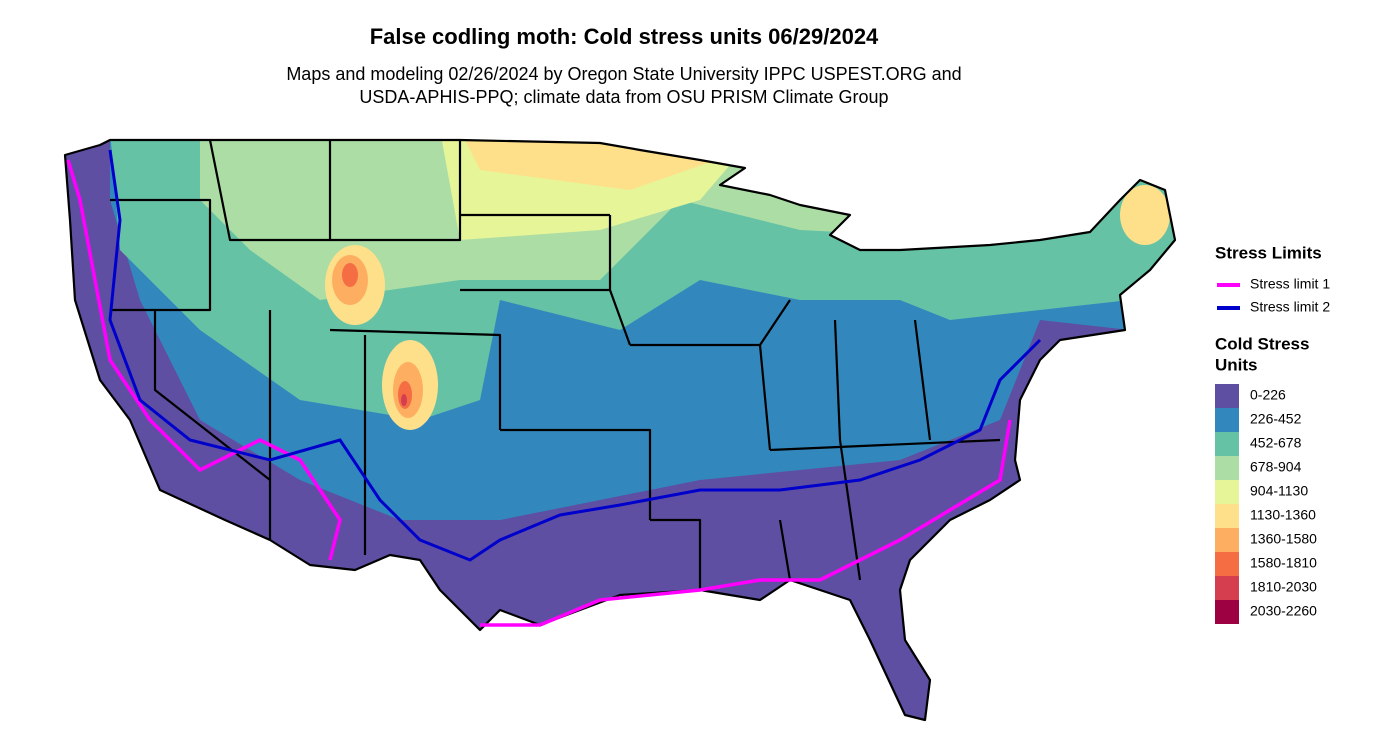 The height and width of the screenshot is (744, 1400). Describe the element at coordinates (1283, 611) in the screenshot. I see `legend-label: 2030-2260` at that location.